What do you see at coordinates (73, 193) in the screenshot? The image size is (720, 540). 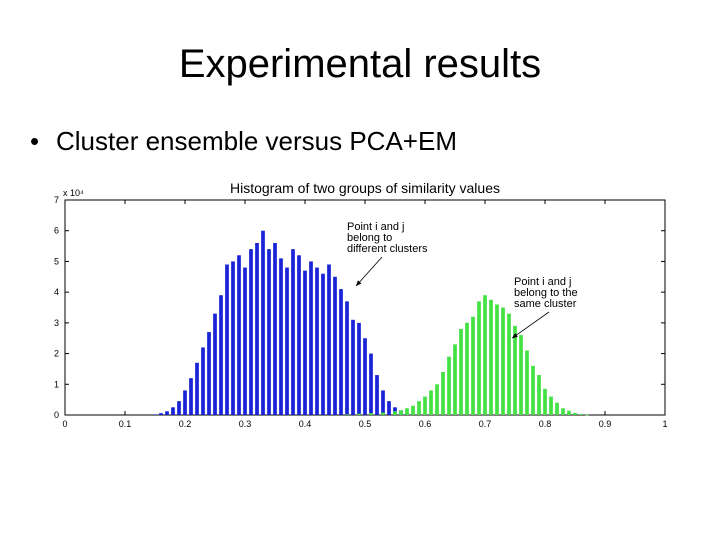 I see `y-multiplier-label: x 10⁴` at bounding box center [73, 193].